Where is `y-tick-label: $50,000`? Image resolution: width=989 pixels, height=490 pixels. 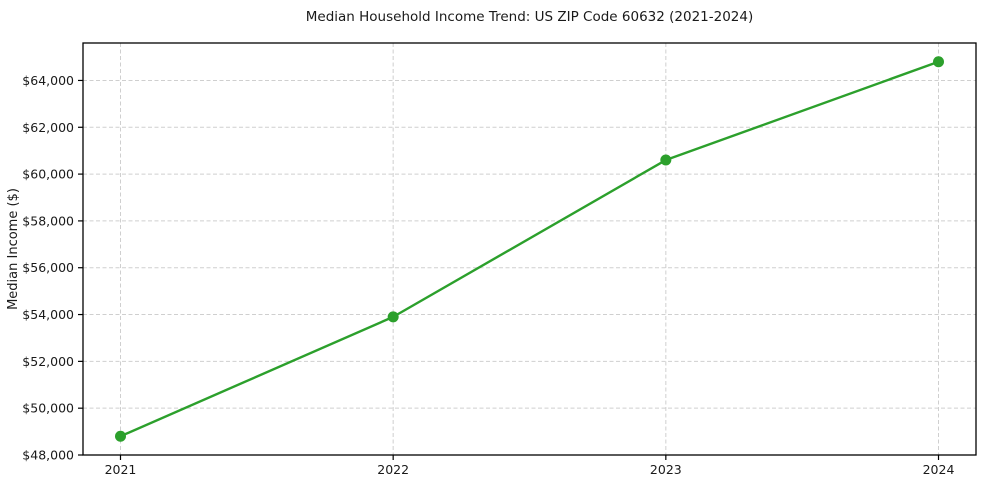
y-tick-label: $50,000 is located at coordinates (48, 408).